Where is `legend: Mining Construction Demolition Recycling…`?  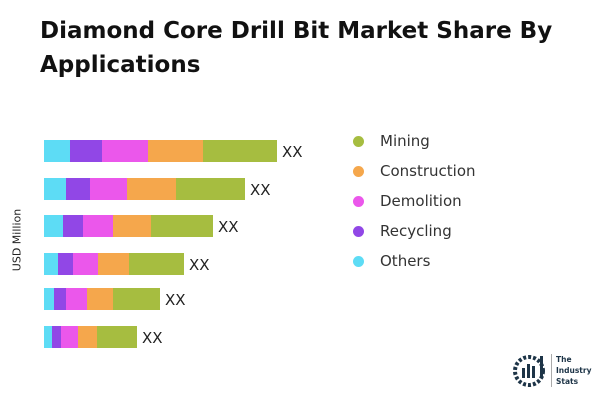 legend: Mining Construction Demolition Recycling… is located at coordinates (413, 201).